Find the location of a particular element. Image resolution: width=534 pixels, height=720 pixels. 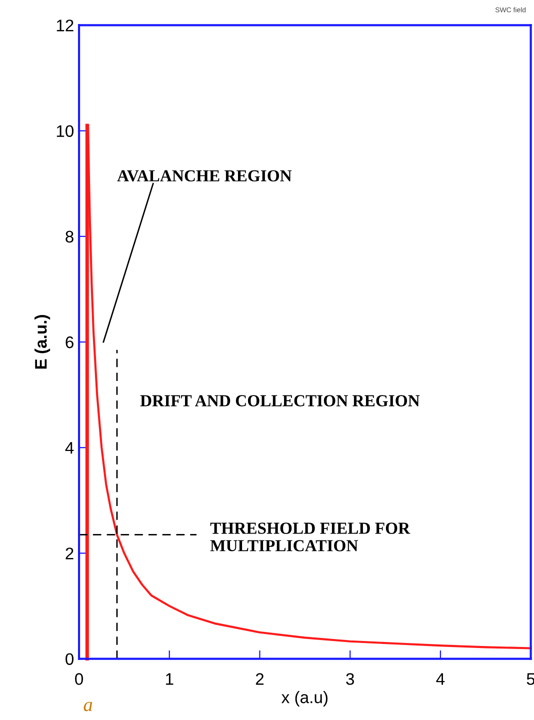

y-tick-label: 2 is located at coordinates (70, 554).